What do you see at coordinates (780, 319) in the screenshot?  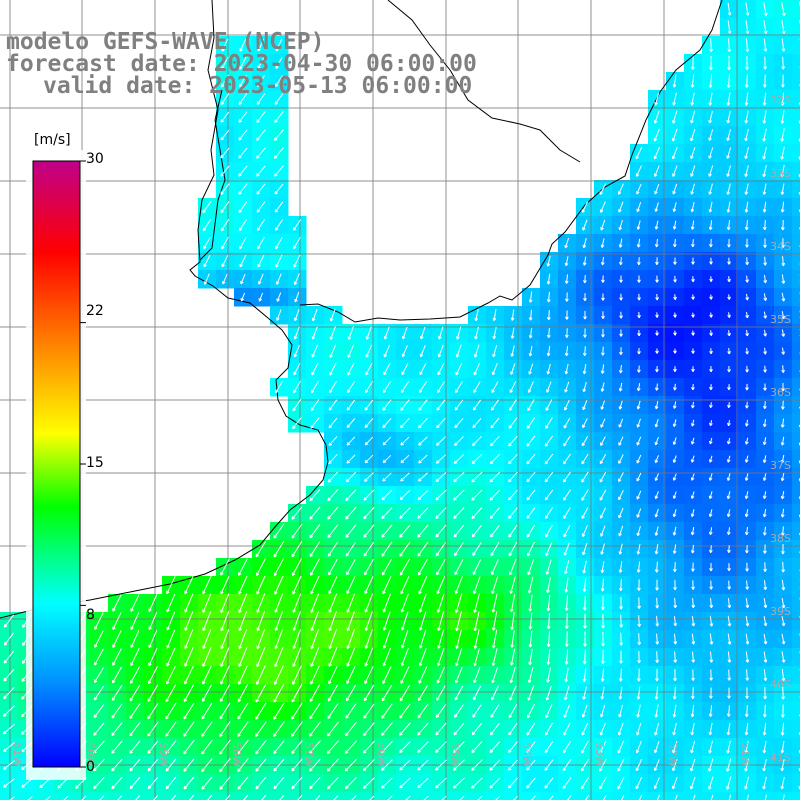 I see `lat-label: 35S` at bounding box center [780, 319].